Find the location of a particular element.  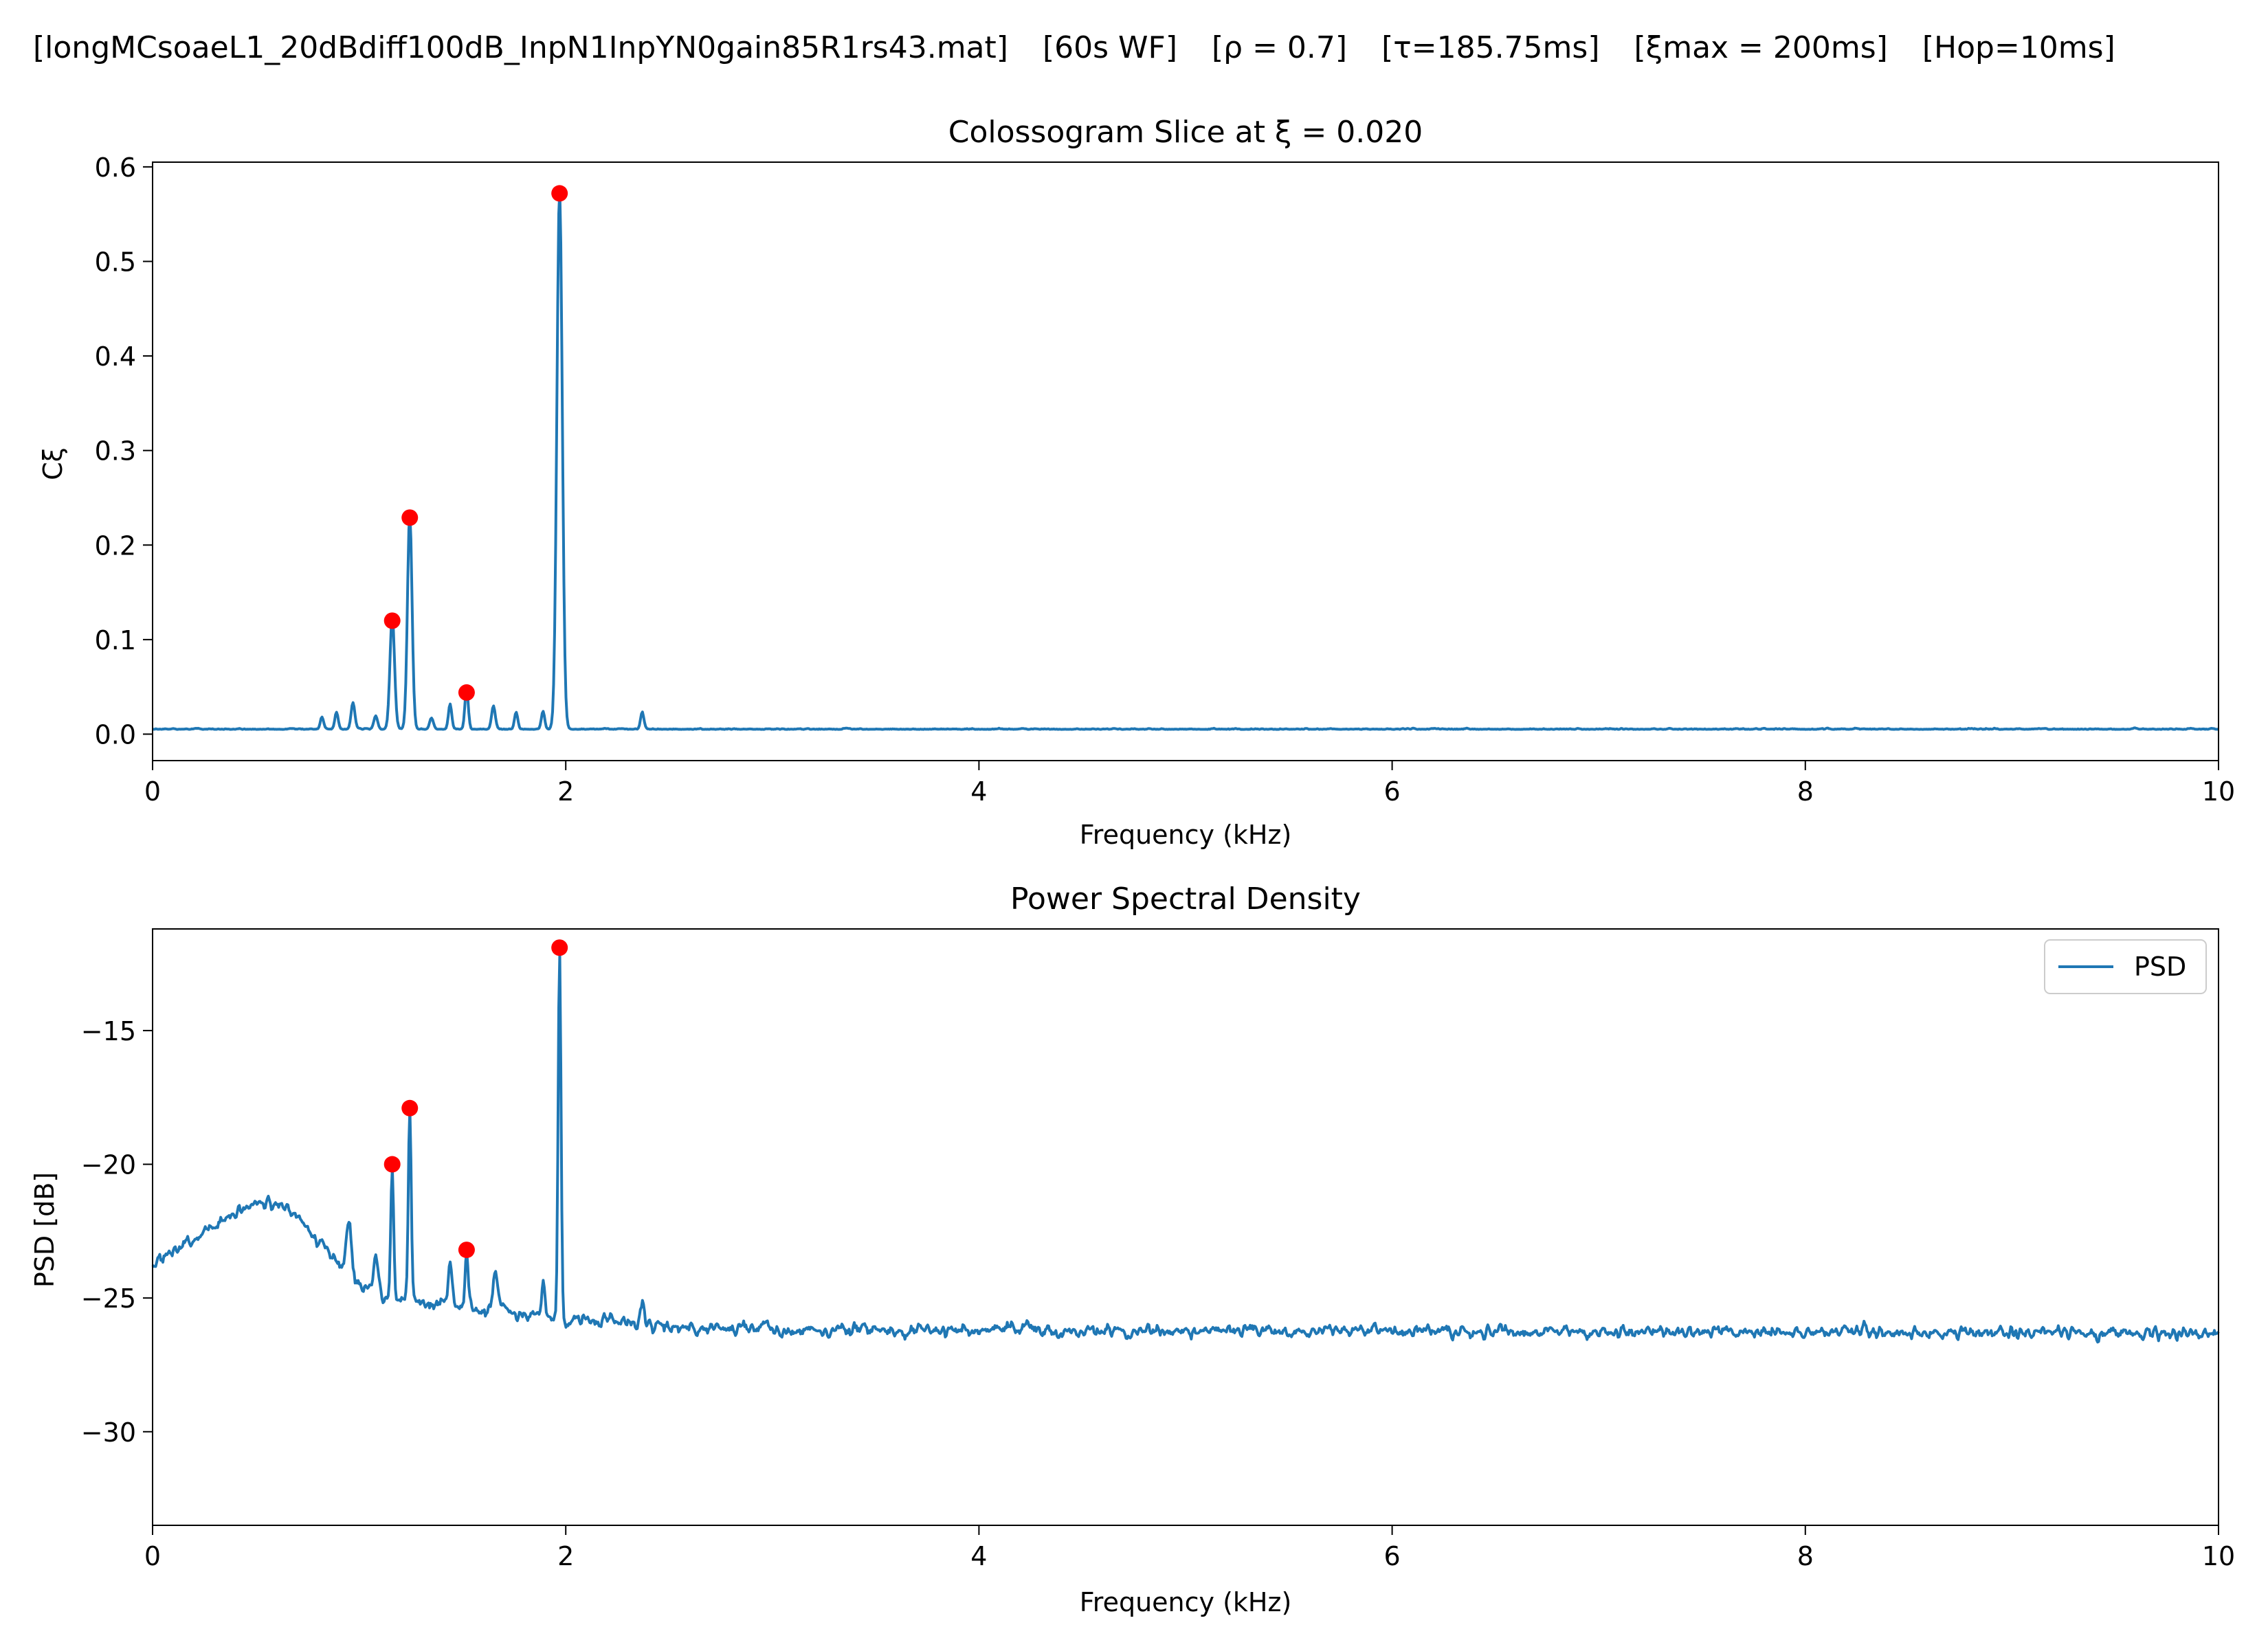

chart-title: Power Spectral Density is located at coordinates (1185, 899).